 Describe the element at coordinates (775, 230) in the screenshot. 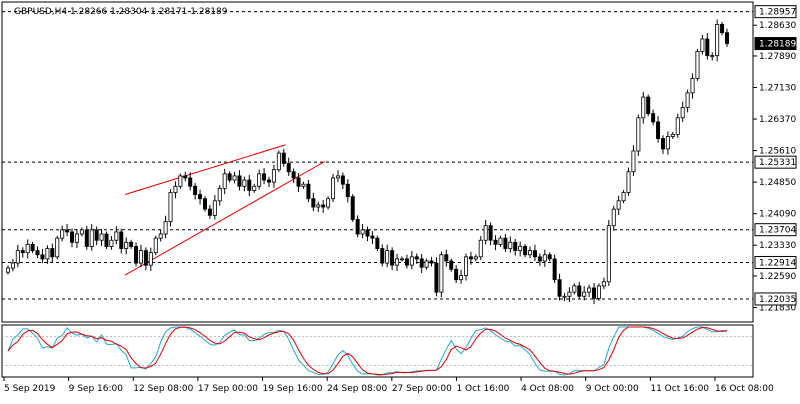

I see `level-price-box: 1.23704` at that location.